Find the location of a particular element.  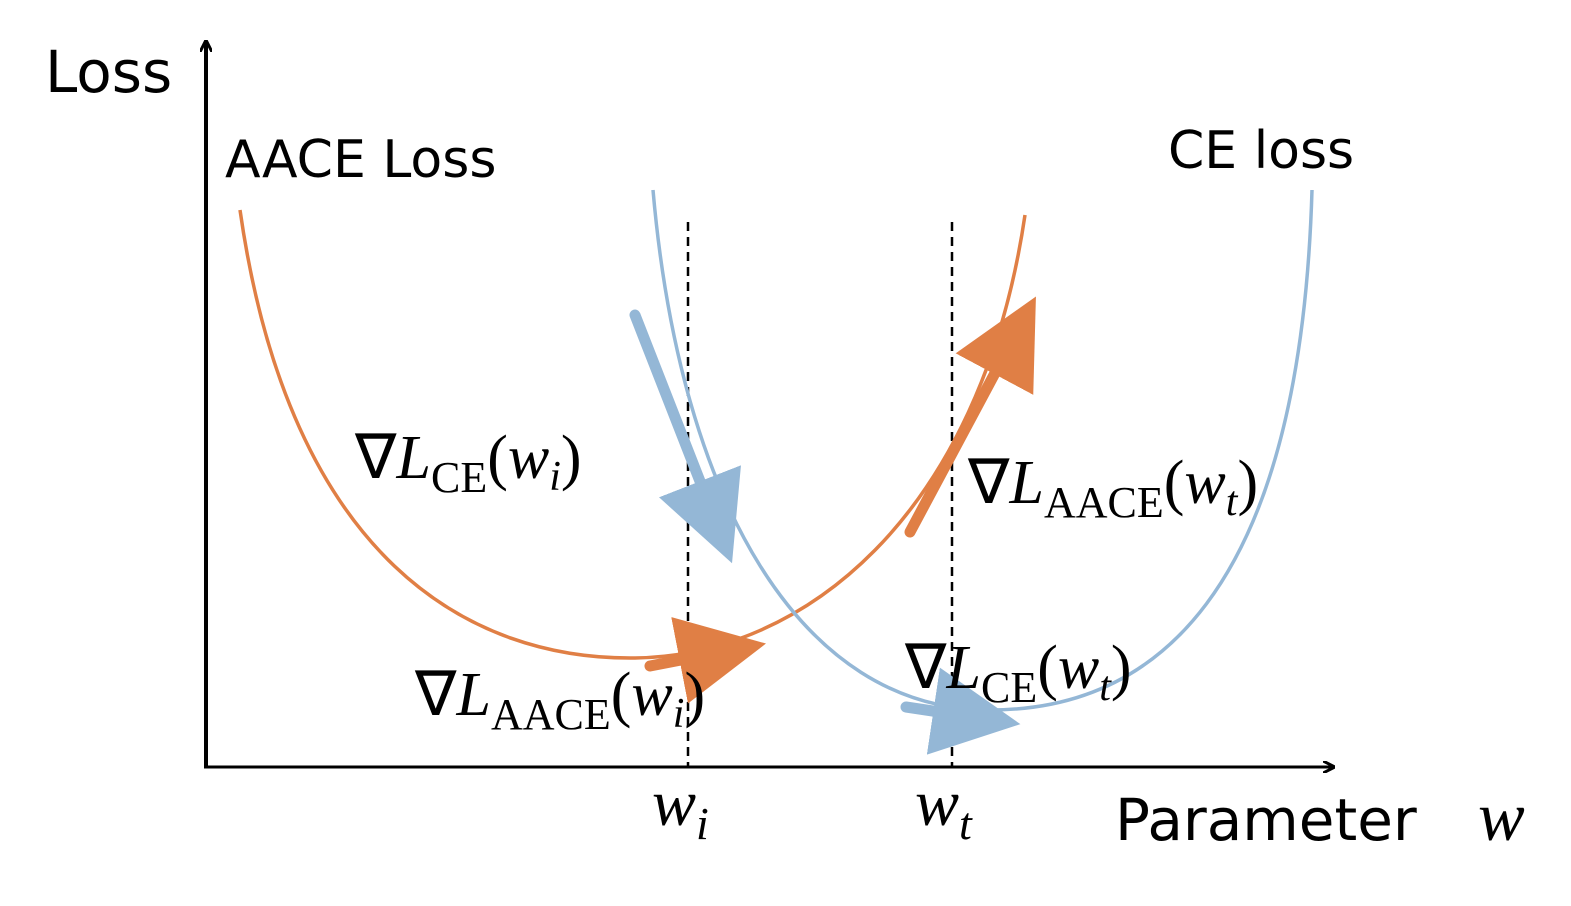

marker-subscript: i is located at coordinates (702, 823).